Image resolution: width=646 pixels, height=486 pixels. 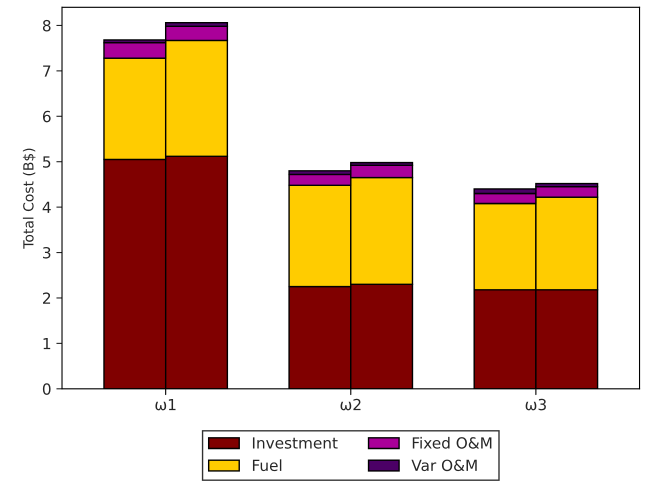 I want to click on legend-label: Fixed O&M, so click(x=452, y=442).